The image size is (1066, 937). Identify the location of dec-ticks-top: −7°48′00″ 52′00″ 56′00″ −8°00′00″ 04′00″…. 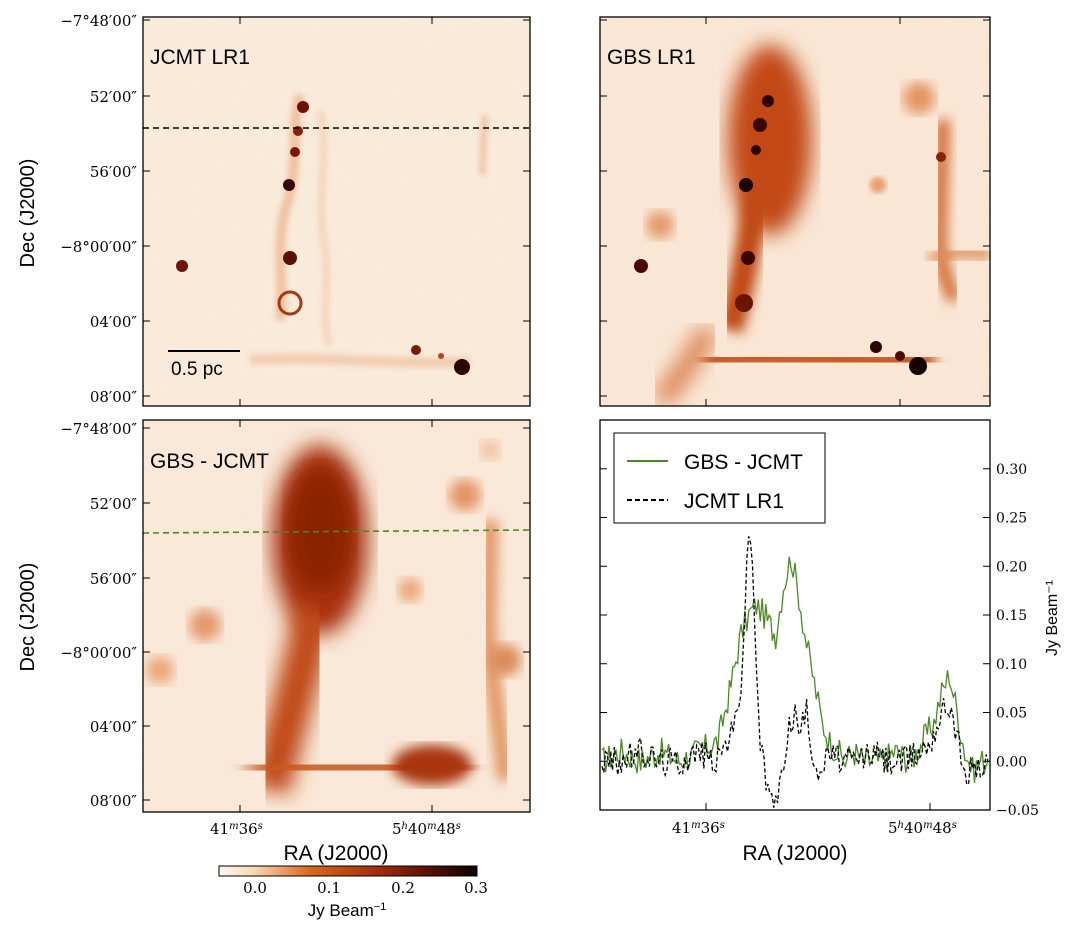
(98, 209).